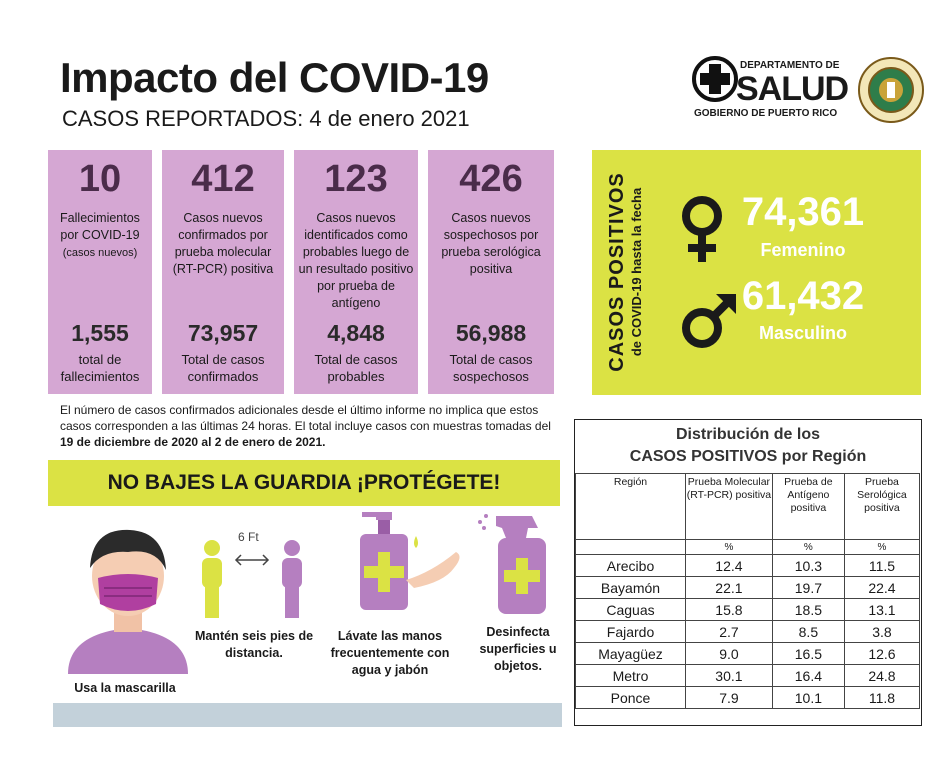  I want to click on region-name: Arecibo, so click(630, 565).